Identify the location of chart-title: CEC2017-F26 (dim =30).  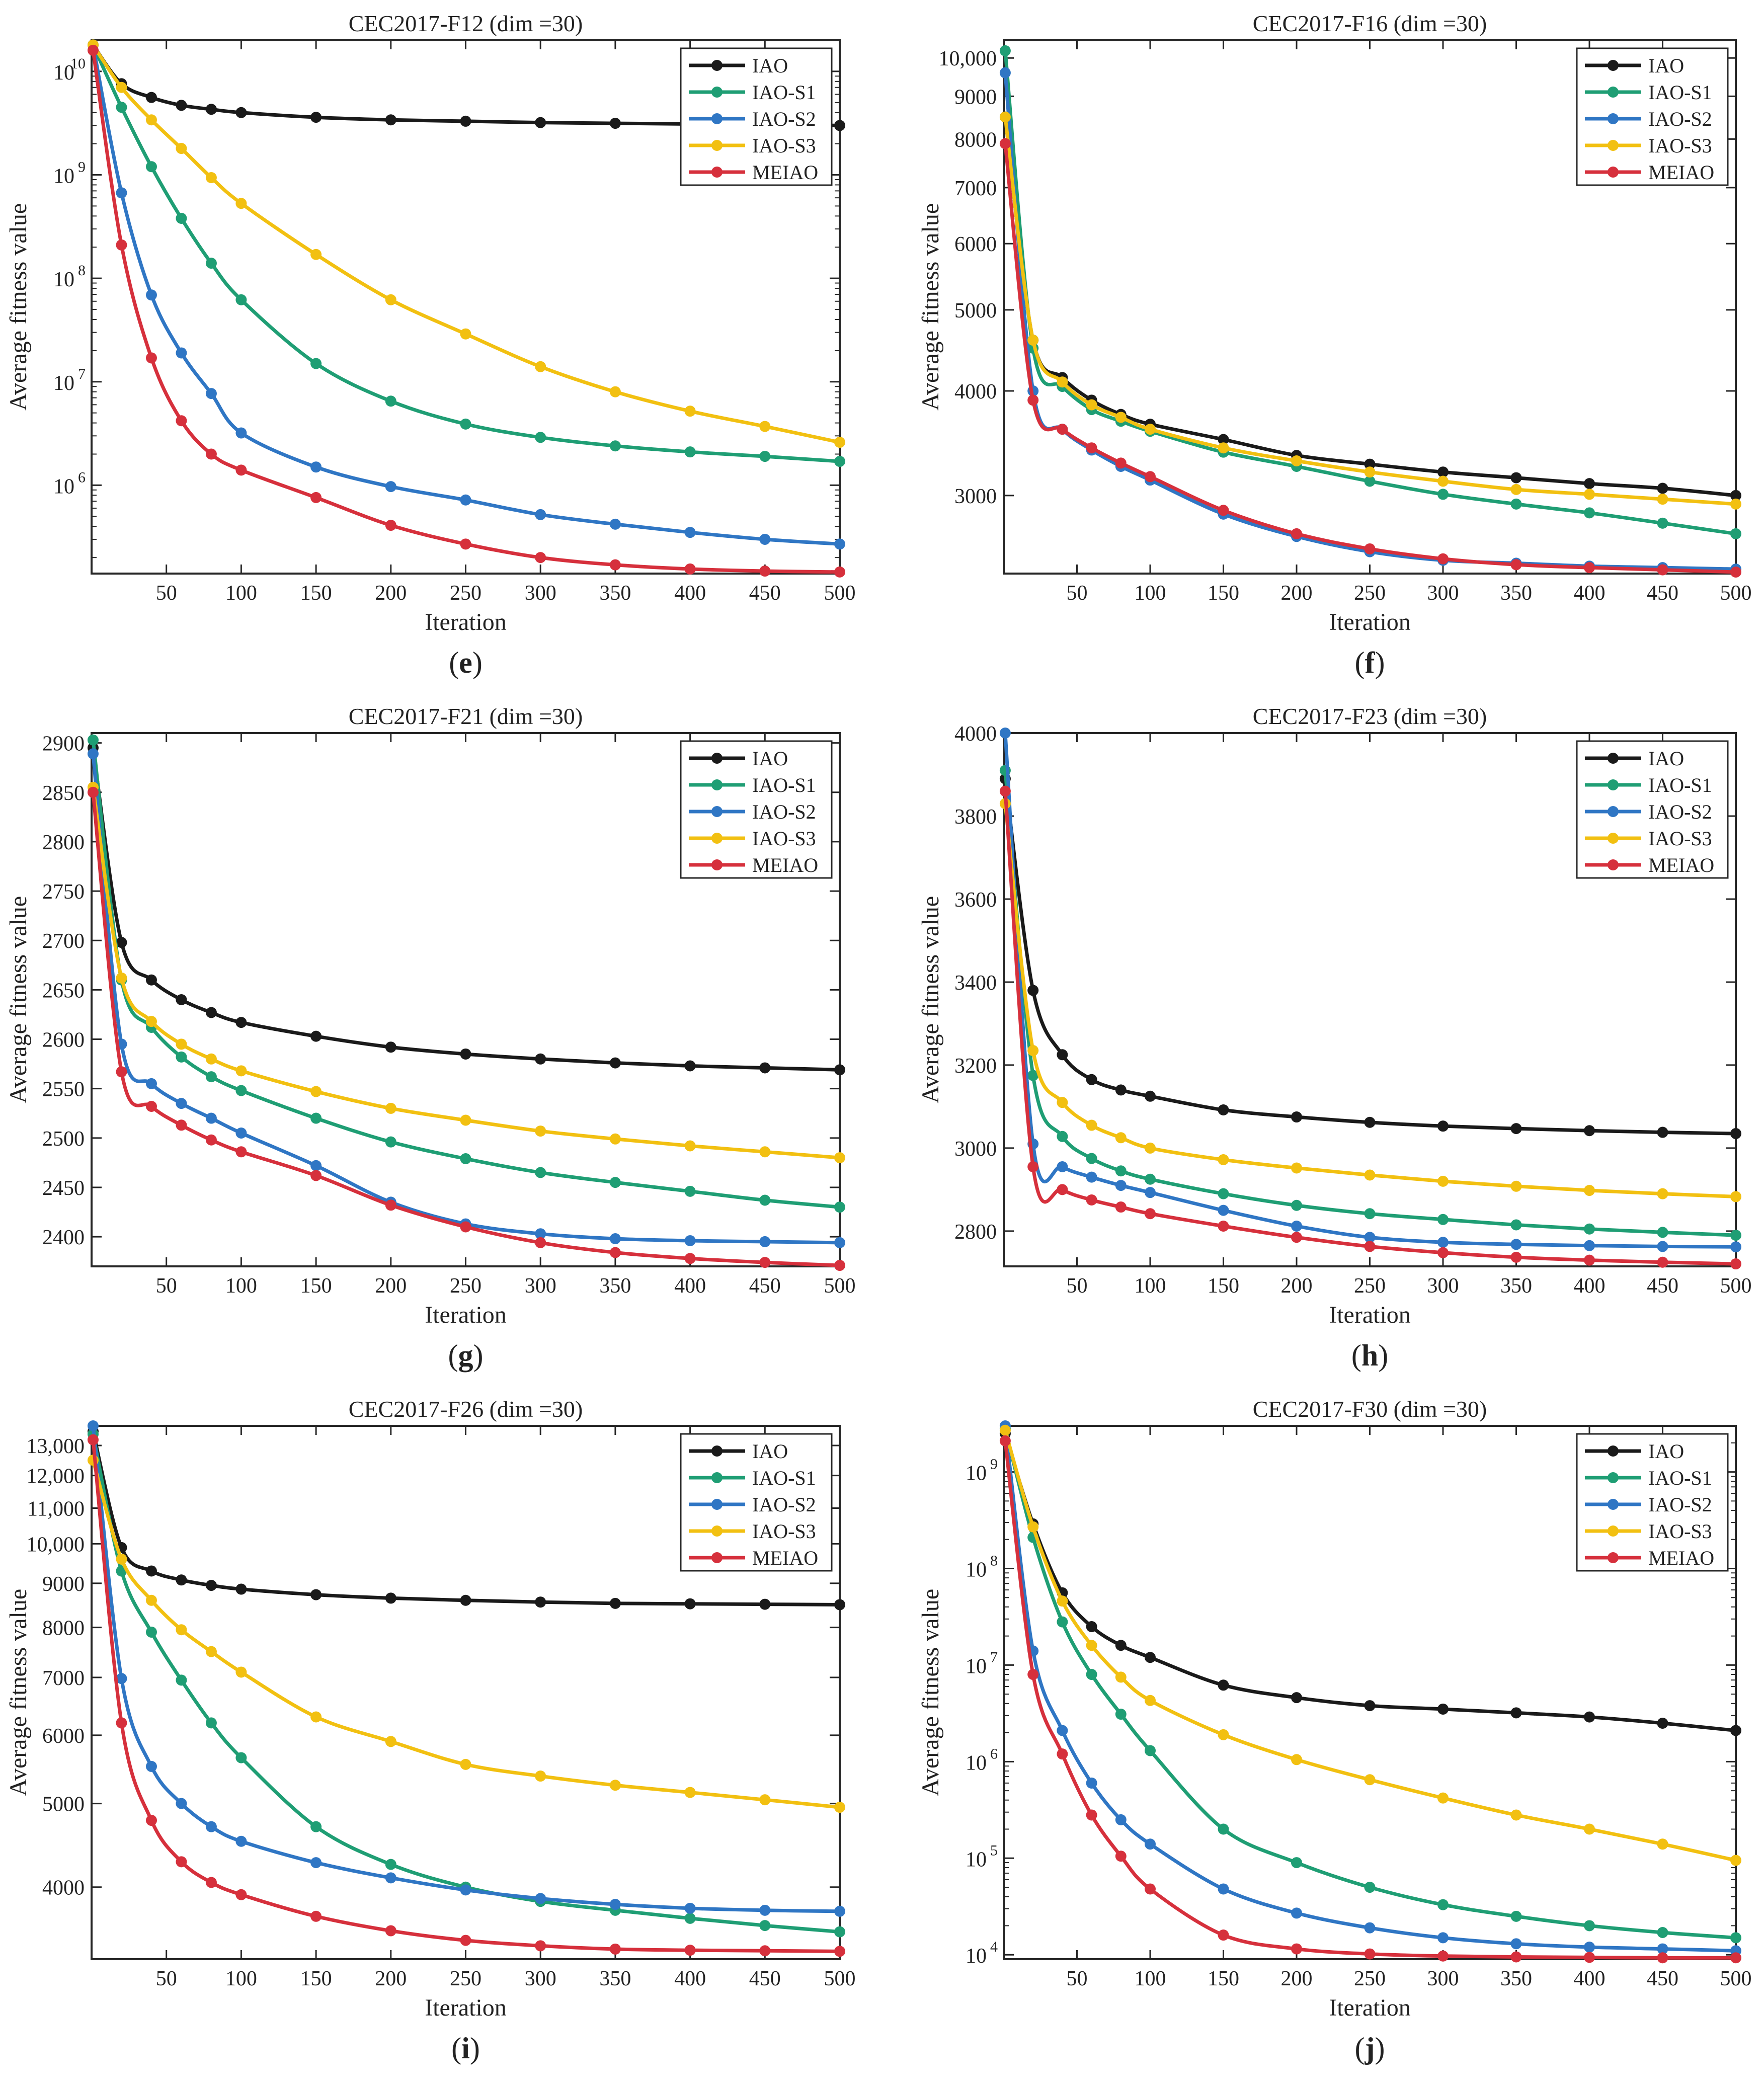
(466, 1409).